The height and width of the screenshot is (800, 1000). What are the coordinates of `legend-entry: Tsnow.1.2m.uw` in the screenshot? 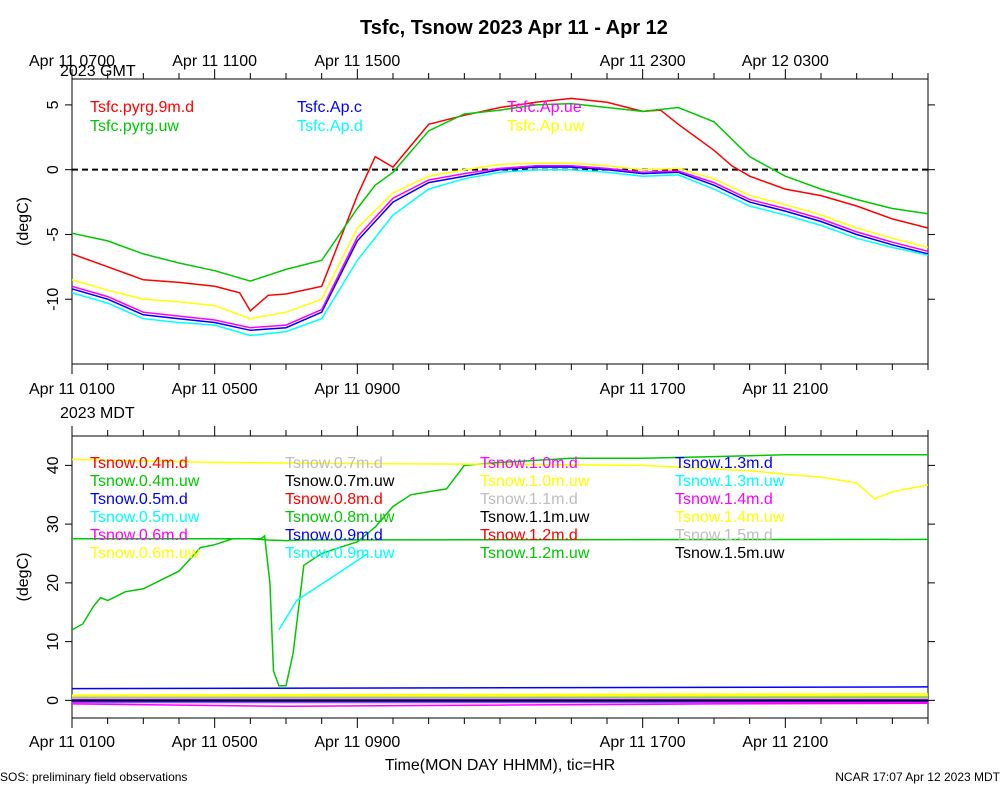 It's located at (535, 553).